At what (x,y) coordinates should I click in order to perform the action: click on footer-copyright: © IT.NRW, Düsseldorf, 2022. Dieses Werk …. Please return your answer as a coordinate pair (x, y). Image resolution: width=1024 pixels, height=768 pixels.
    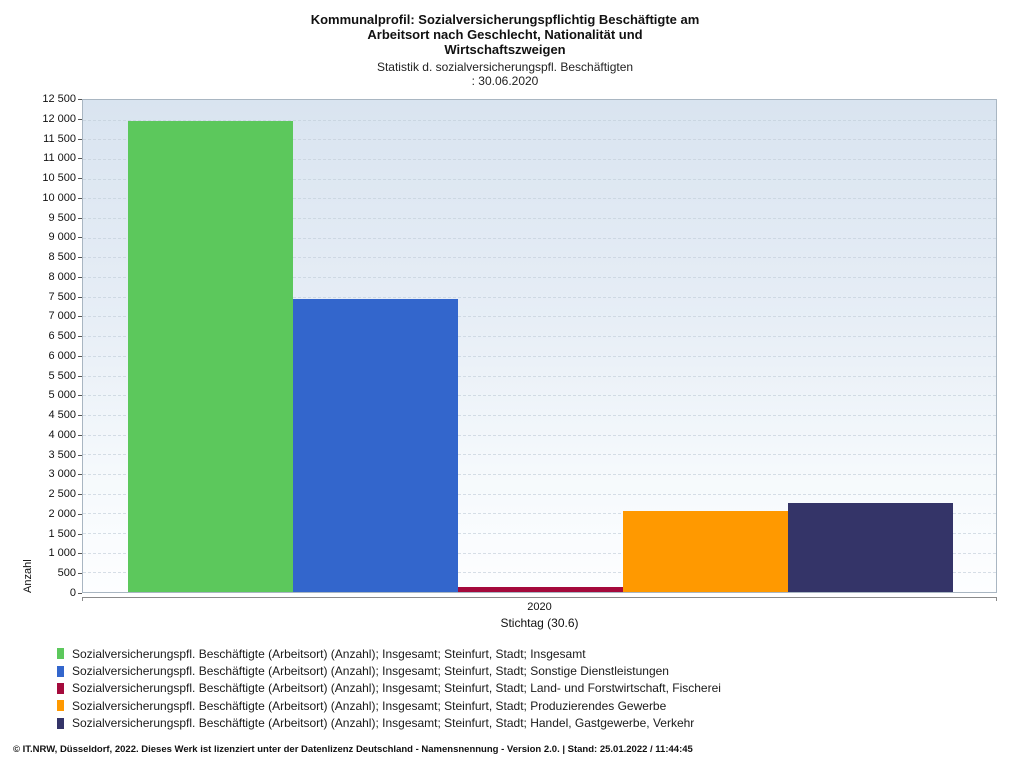
    Looking at the image, I should click on (353, 749).